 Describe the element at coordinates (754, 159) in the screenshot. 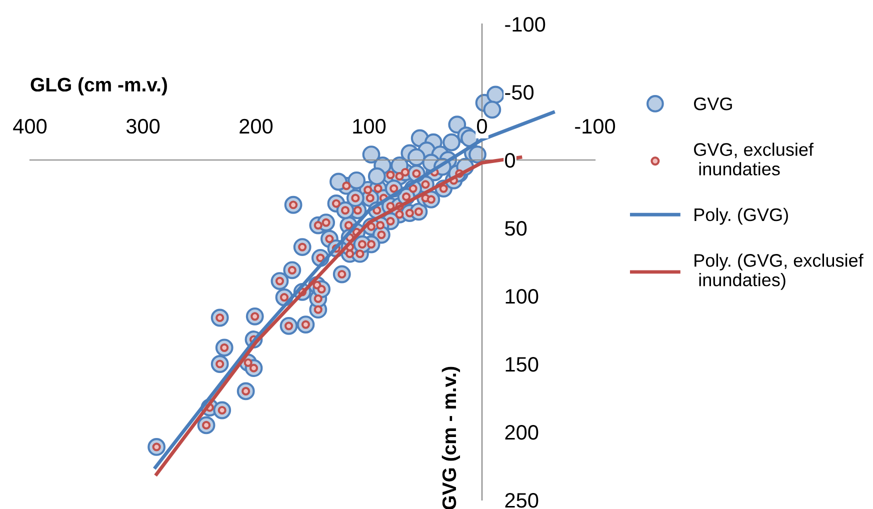

I see `legend-label: GVG, exclusief inundaties` at that location.